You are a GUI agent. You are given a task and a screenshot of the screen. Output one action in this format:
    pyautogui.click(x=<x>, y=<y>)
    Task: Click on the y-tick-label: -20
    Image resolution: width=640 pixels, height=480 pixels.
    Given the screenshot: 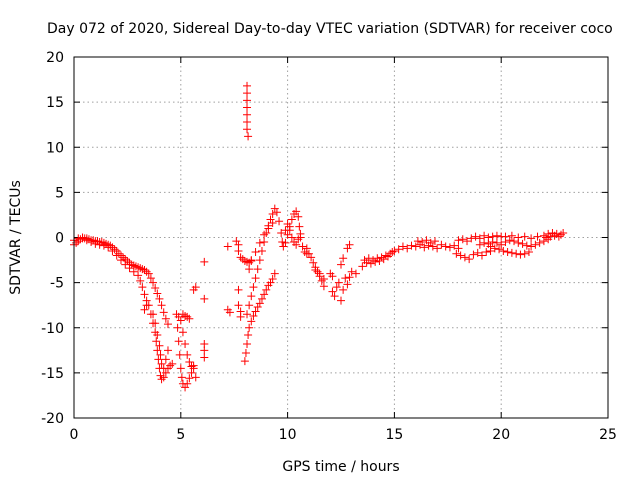 What is the action you would take?
    pyautogui.click(x=52, y=419)
    